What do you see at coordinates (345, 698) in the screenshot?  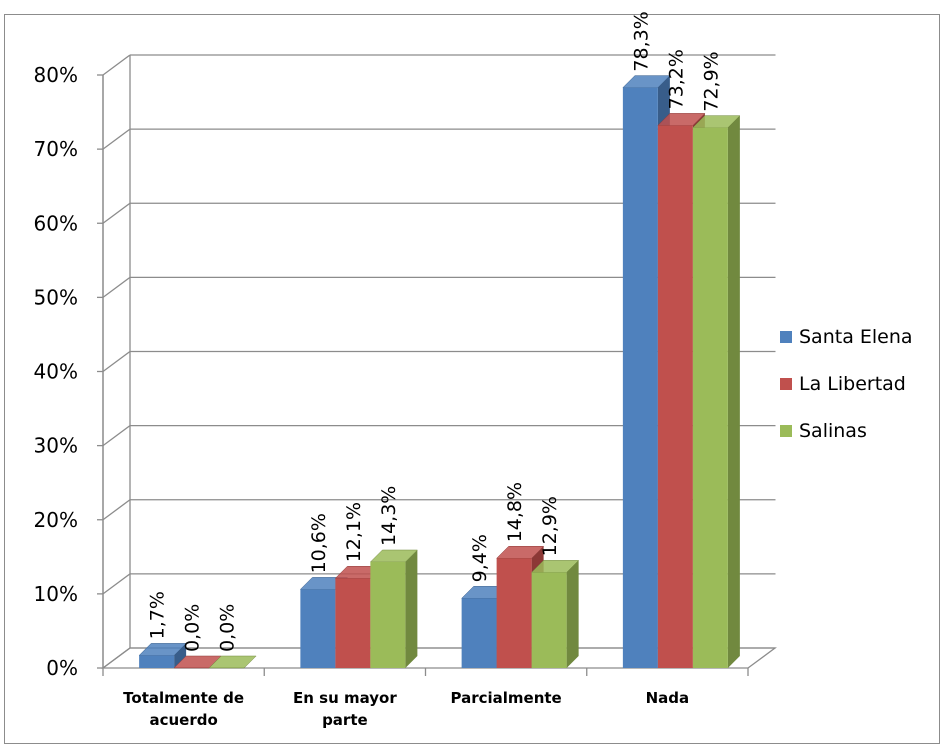 I see `x-category-label: En su mayor` at bounding box center [345, 698].